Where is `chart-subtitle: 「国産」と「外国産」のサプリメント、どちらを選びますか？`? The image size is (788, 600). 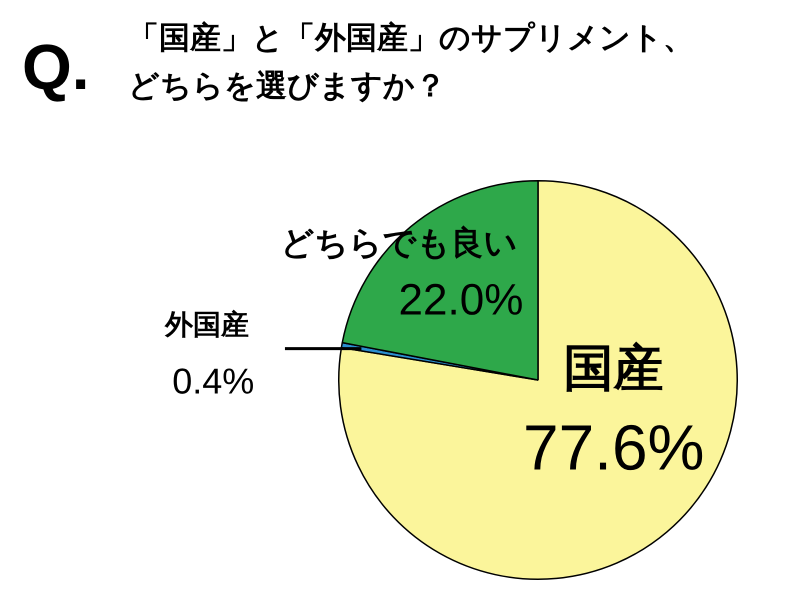 chart-subtitle: 「国産」と「外国産」のサプリメント、どちらを選びますか？ is located at coordinates (411, 62).